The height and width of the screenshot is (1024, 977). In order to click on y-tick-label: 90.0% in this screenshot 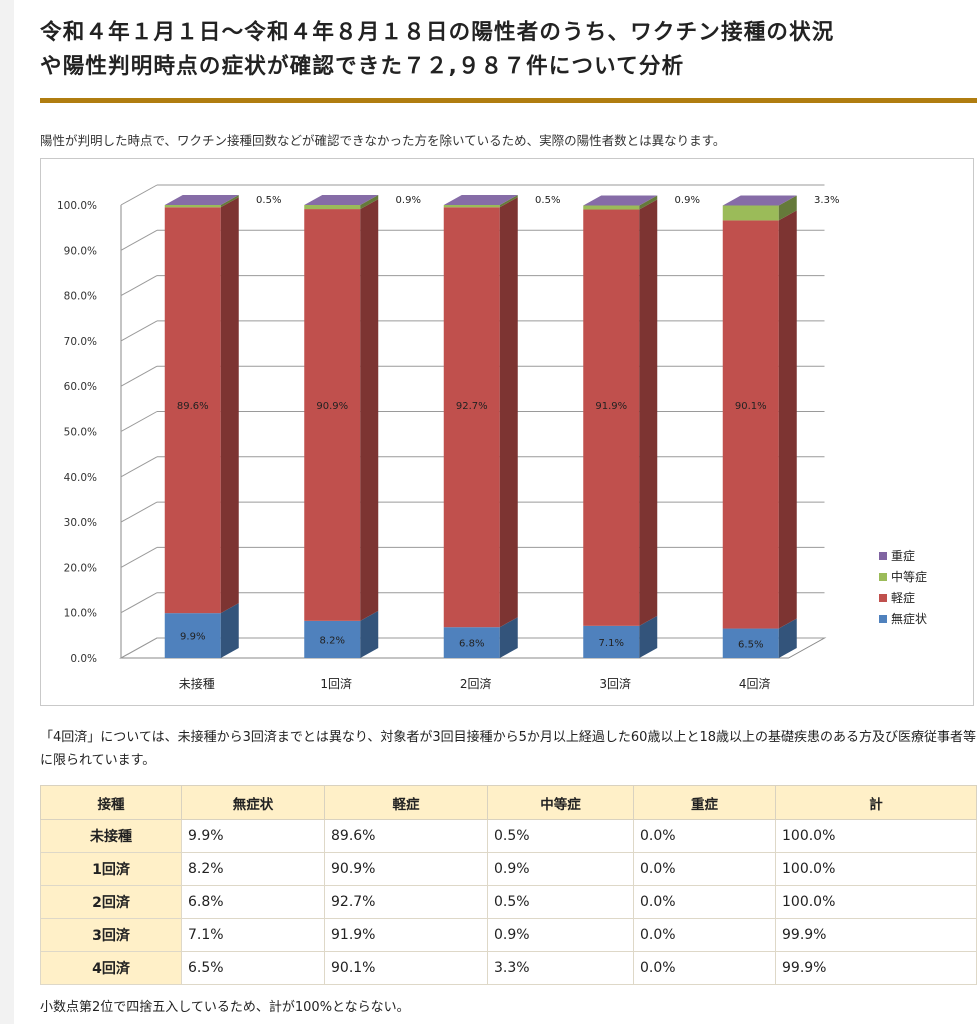, I will do `click(80, 251)`.